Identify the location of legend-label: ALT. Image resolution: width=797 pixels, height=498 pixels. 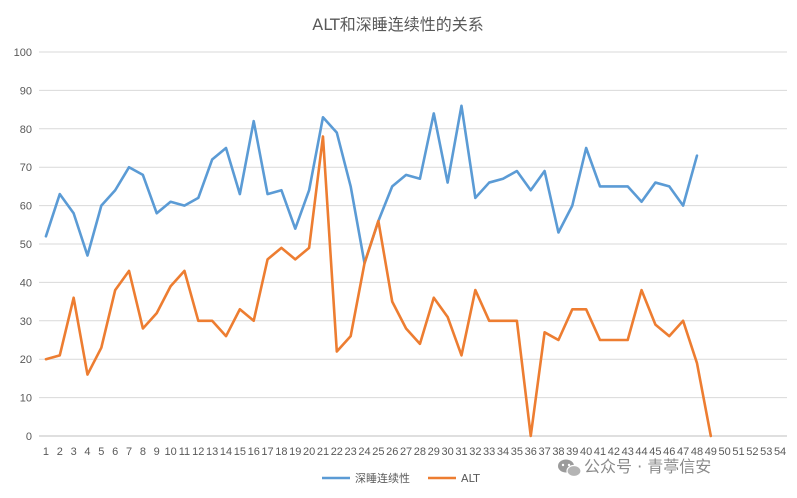
(470, 478).